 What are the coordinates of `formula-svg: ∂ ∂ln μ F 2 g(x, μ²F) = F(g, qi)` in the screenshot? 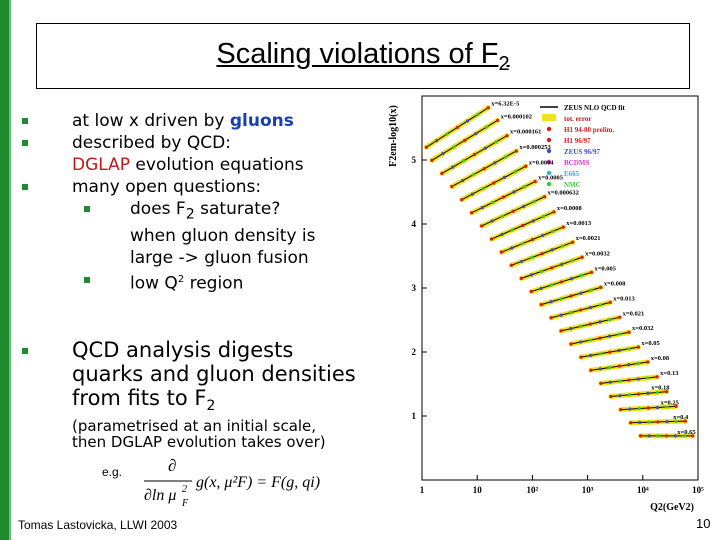 It's located at (232, 482).